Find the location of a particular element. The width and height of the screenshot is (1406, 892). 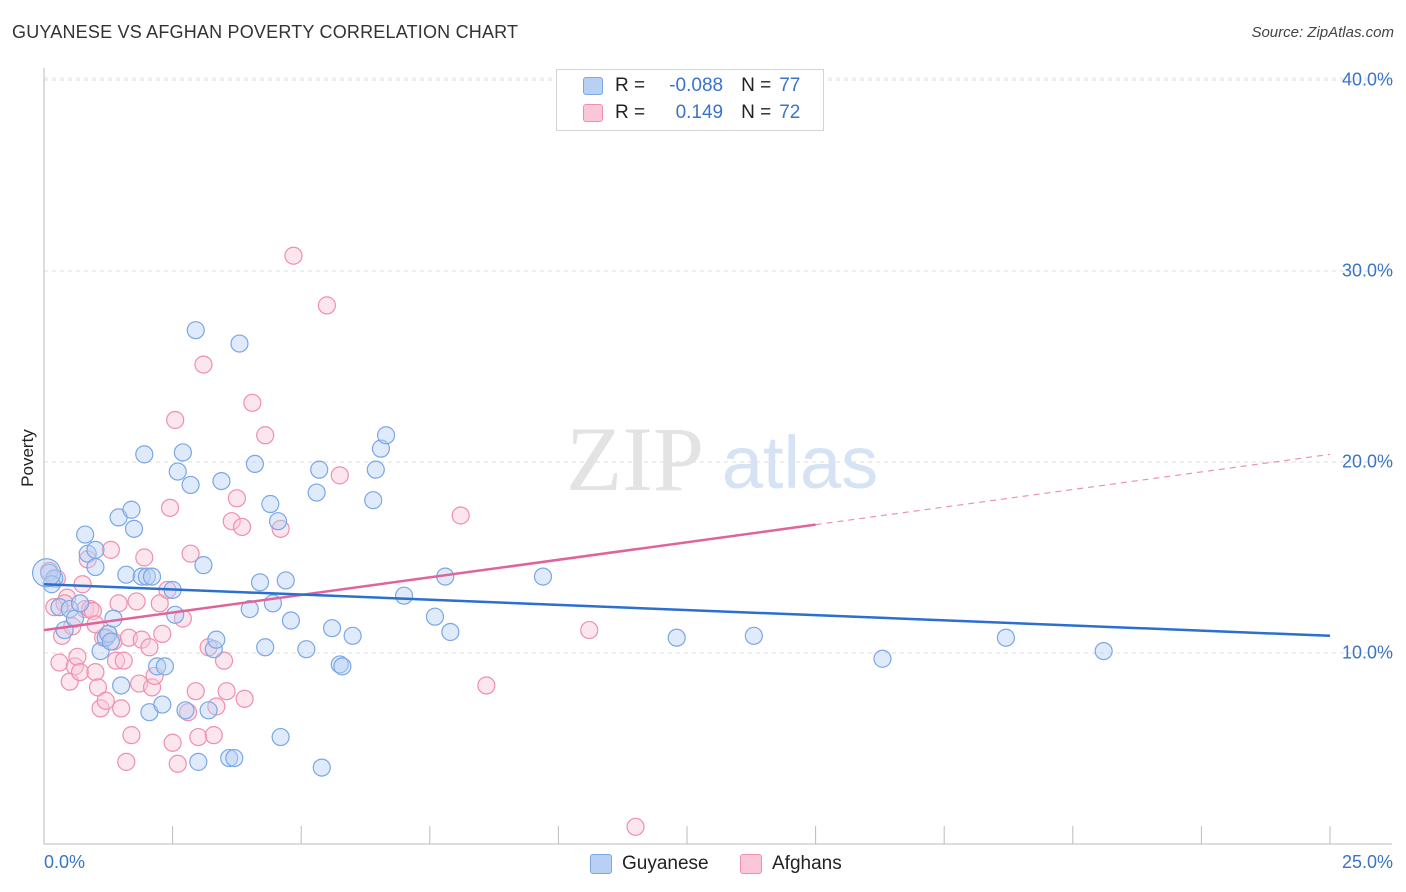

y-tick-label: 20.0% is located at coordinates (1367, 461).